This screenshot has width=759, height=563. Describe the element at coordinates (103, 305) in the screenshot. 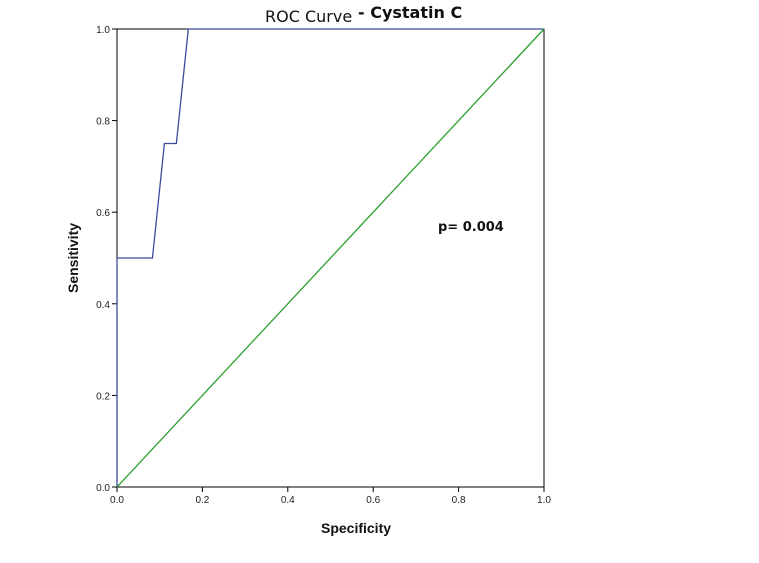

I see `y-tick-label: 0.4` at that location.